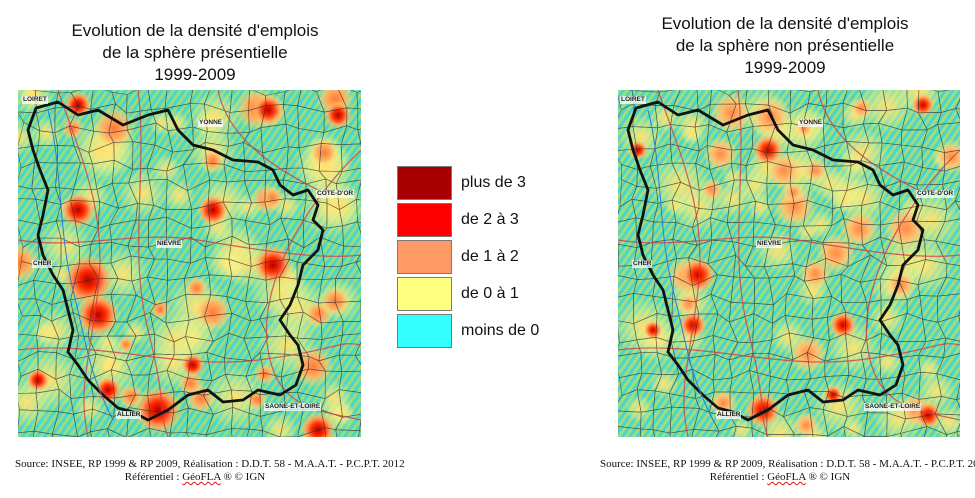  Describe the element at coordinates (195, 30) in the screenshot. I see `left-title-line-1: Evolution de la densité d'emplois` at that location.